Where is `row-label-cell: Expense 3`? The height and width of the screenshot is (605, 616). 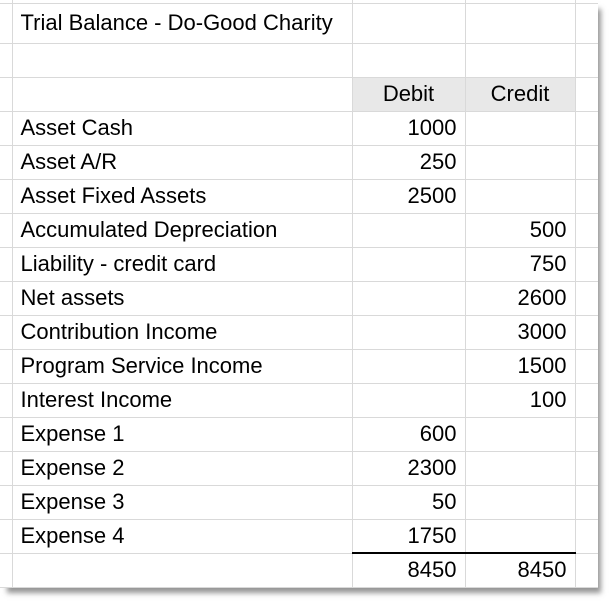 row-label-cell: Expense 3 is located at coordinates (182, 502).